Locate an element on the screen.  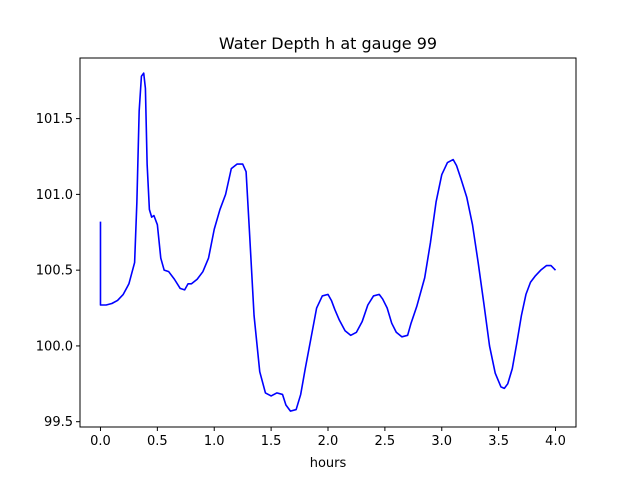
x-tick-label: 4.0 is located at coordinates (555, 441).